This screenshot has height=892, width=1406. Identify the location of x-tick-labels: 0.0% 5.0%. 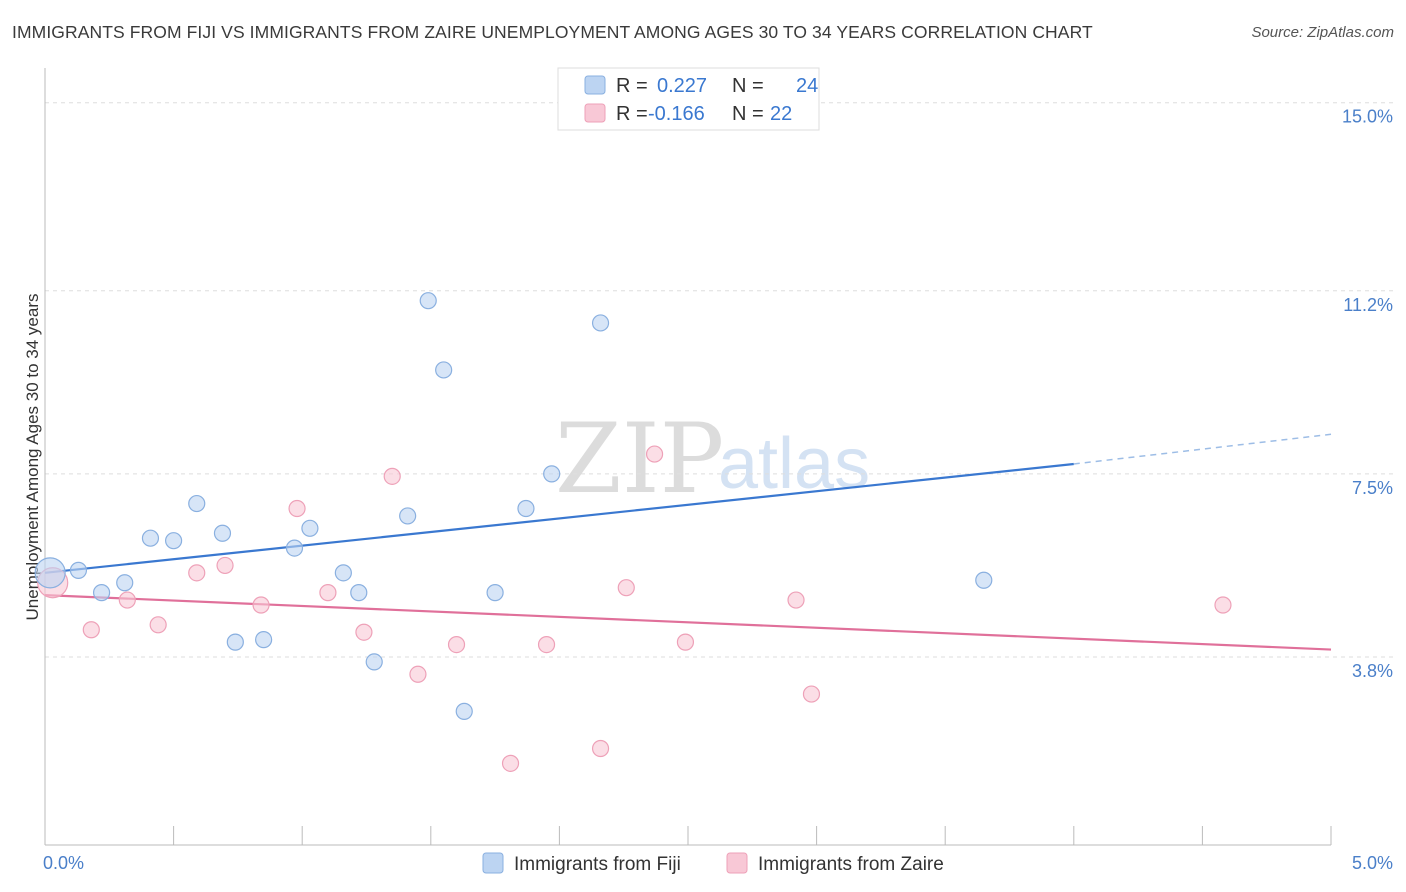
(718, 863).